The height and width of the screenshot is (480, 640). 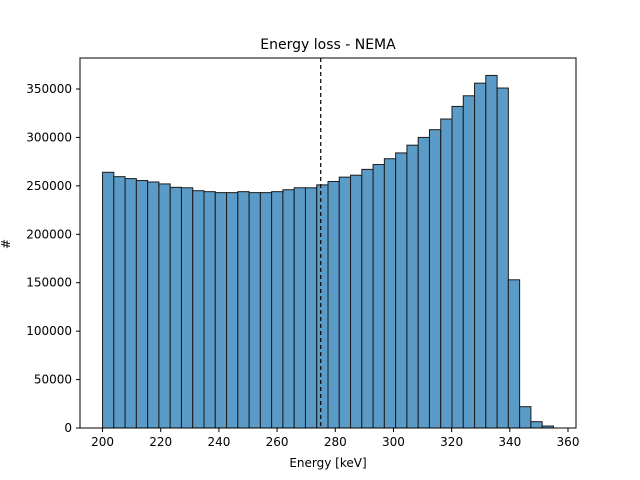 I want to click on y-tick-label: 300000, so click(x=49, y=137).